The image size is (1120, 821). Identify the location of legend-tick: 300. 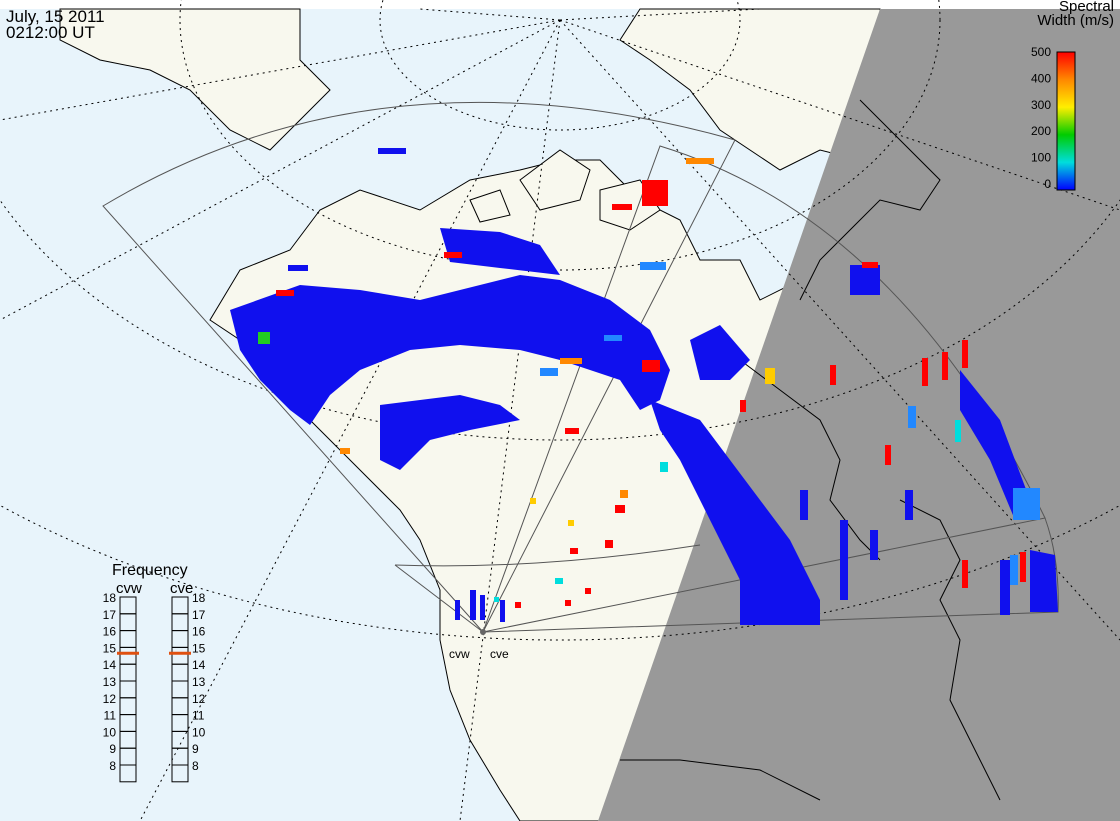
(1041, 105).